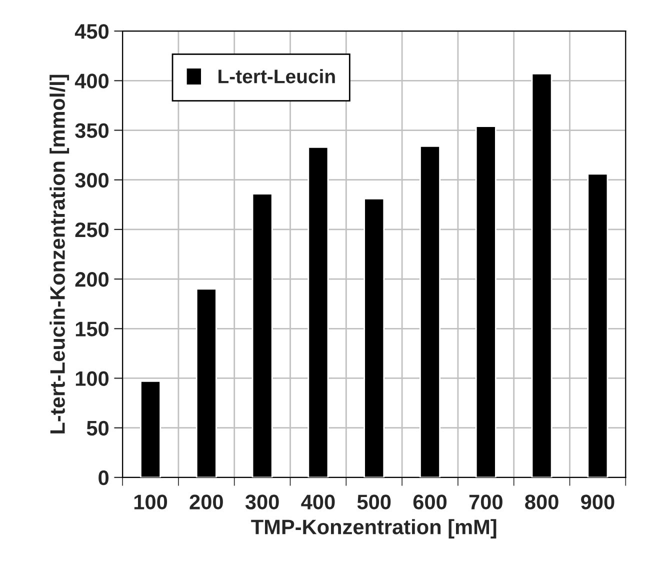 This screenshot has height=565, width=645. What do you see at coordinates (103, 478) in the screenshot?
I see `y-tick-label: 0` at bounding box center [103, 478].